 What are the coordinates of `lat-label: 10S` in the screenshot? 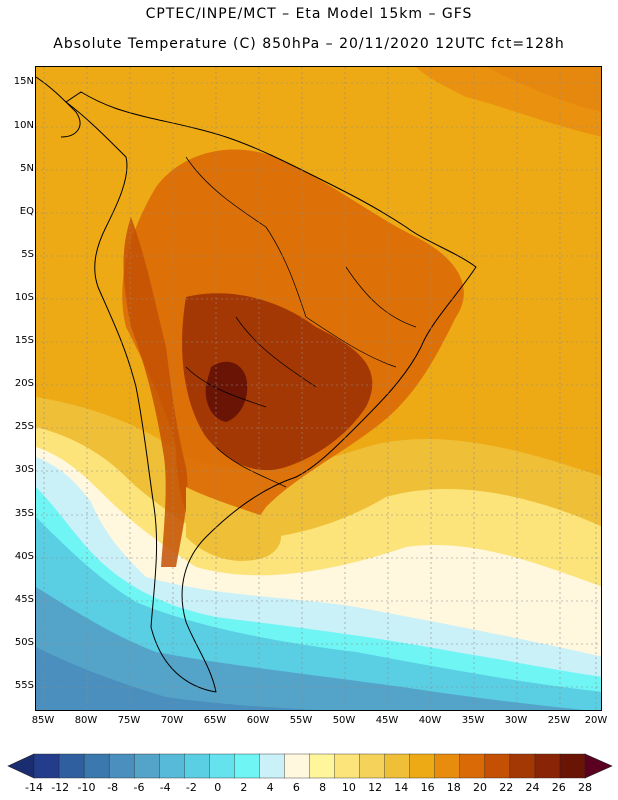 It's located at (24, 297).